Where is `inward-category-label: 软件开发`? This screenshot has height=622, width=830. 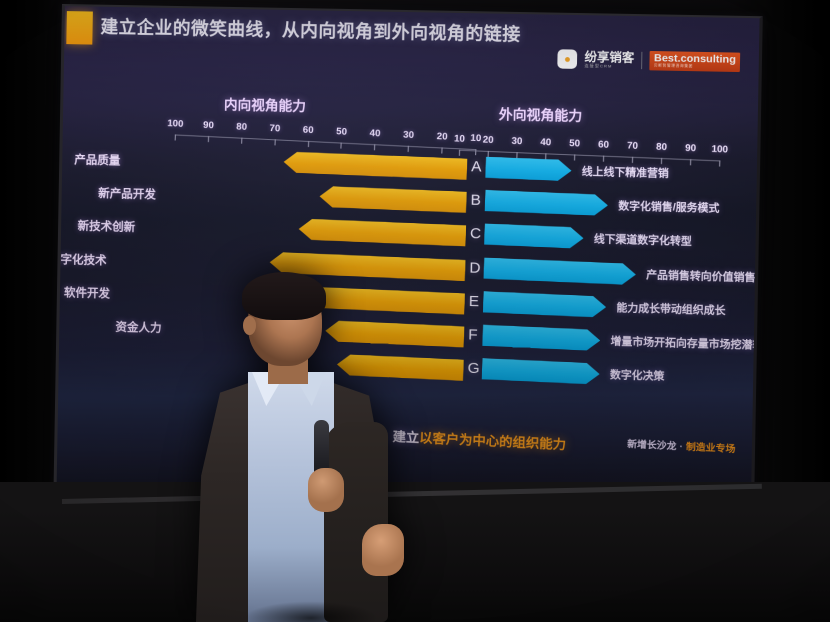 inward-category-label: 软件开发 is located at coordinates (87, 293).